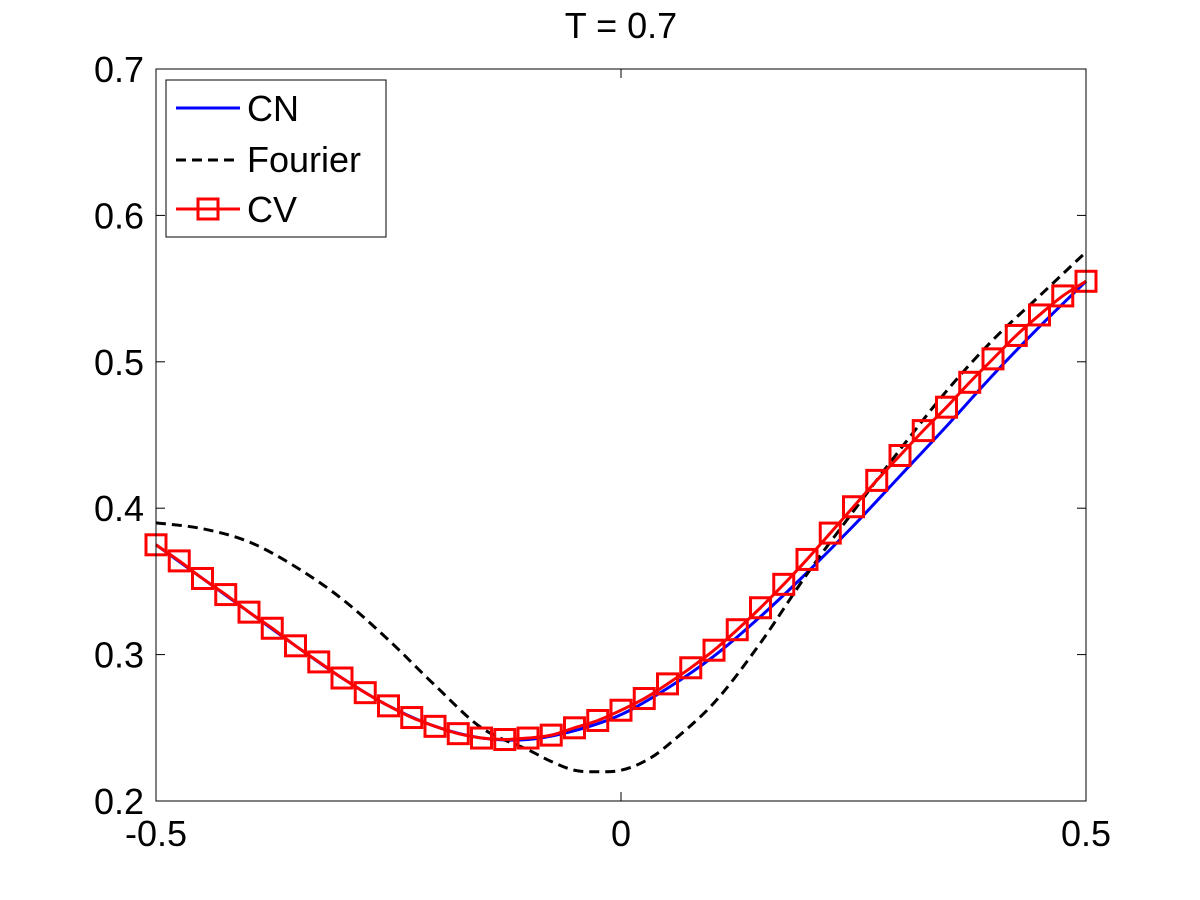  What do you see at coordinates (272, 209) in the screenshot?
I see `legend-label-cv: CV` at bounding box center [272, 209].